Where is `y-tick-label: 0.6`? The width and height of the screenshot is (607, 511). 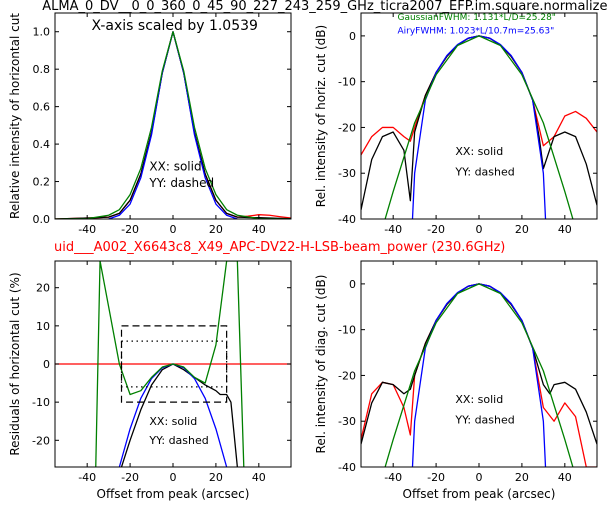 y-tick-label: 0.6 is located at coordinates (42, 107).